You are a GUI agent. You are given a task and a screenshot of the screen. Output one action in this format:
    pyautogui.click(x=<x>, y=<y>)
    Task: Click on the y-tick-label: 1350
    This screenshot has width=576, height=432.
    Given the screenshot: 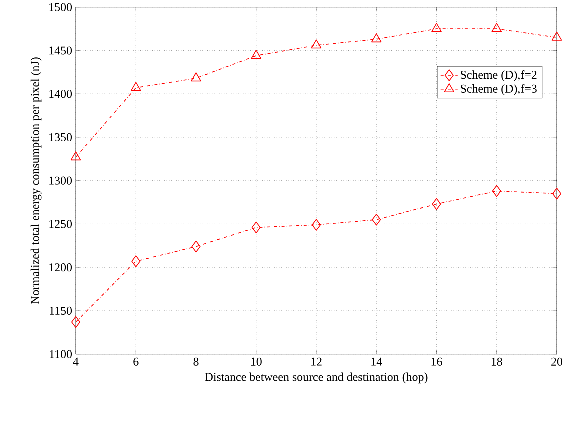 What is the action you would take?
    pyautogui.click(x=61, y=137)
    